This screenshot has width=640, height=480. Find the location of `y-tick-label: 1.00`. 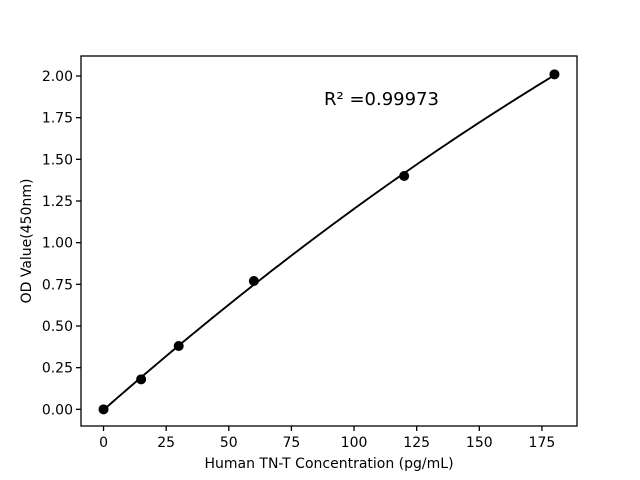

y-tick-label: 1.00 is located at coordinates (57, 244).